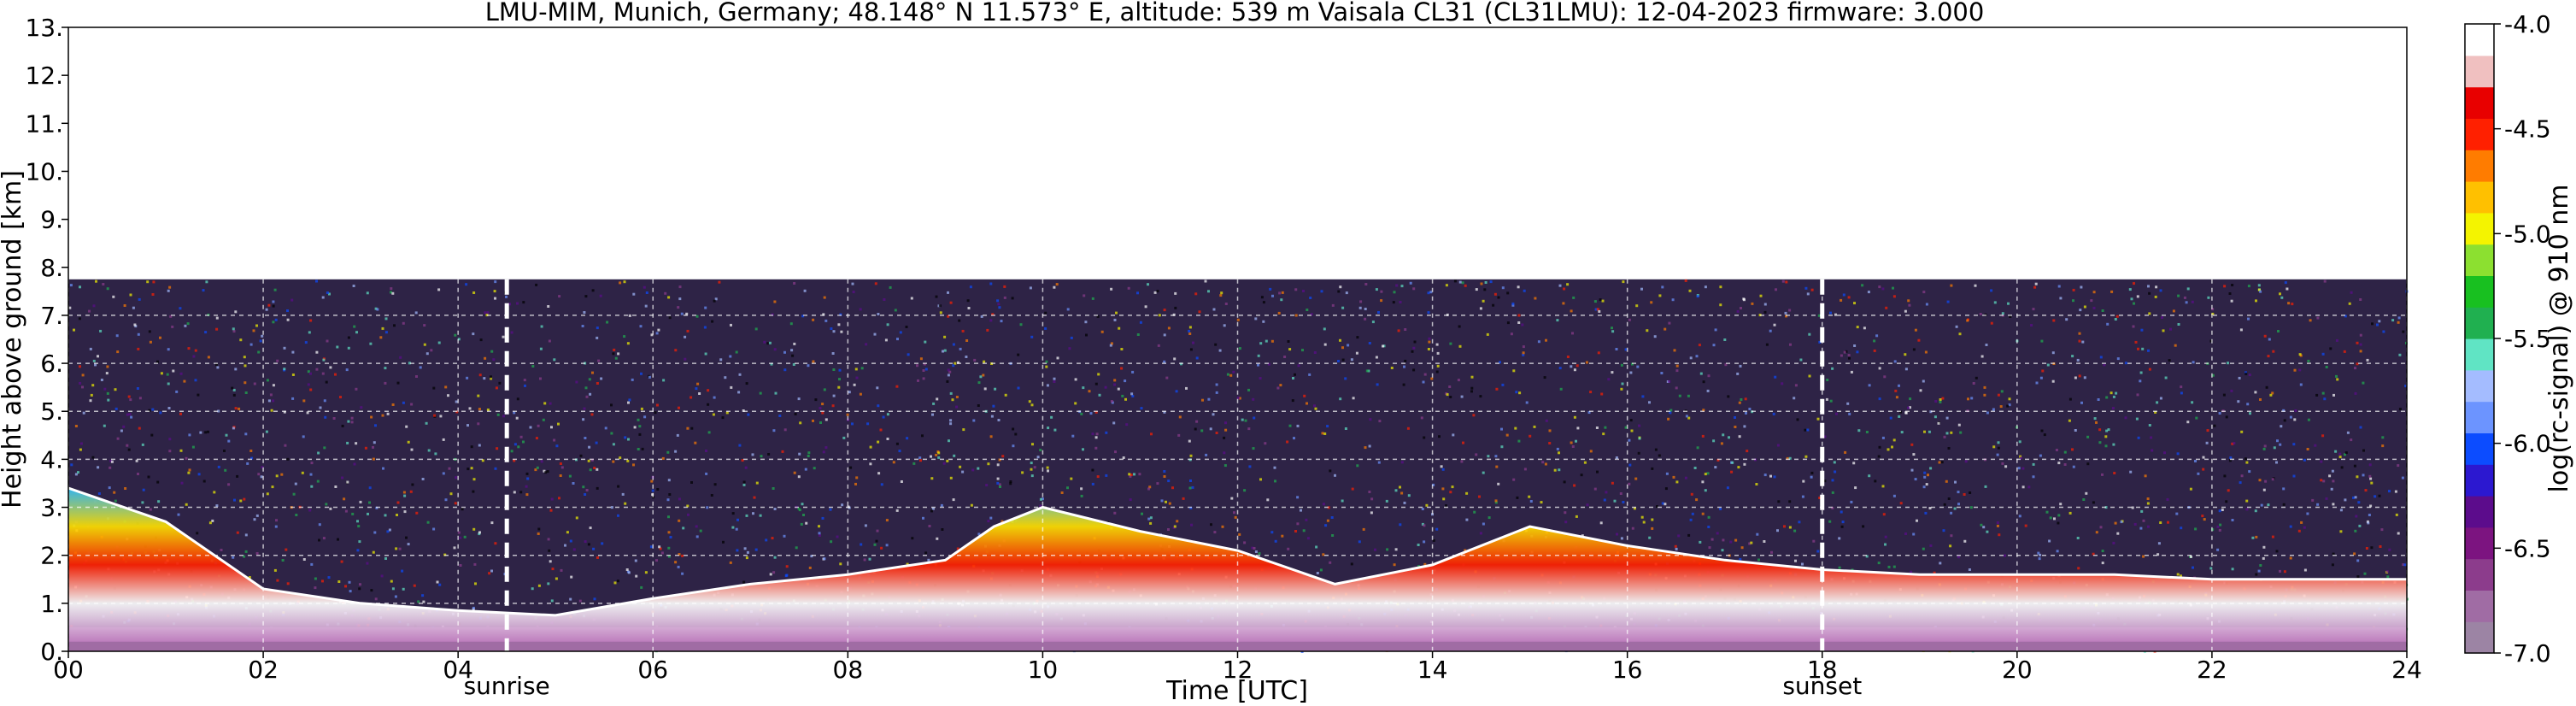  What do you see at coordinates (51, 411) in the screenshot?
I see `y-tick-label: 5.` at bounding box center [51, 411].